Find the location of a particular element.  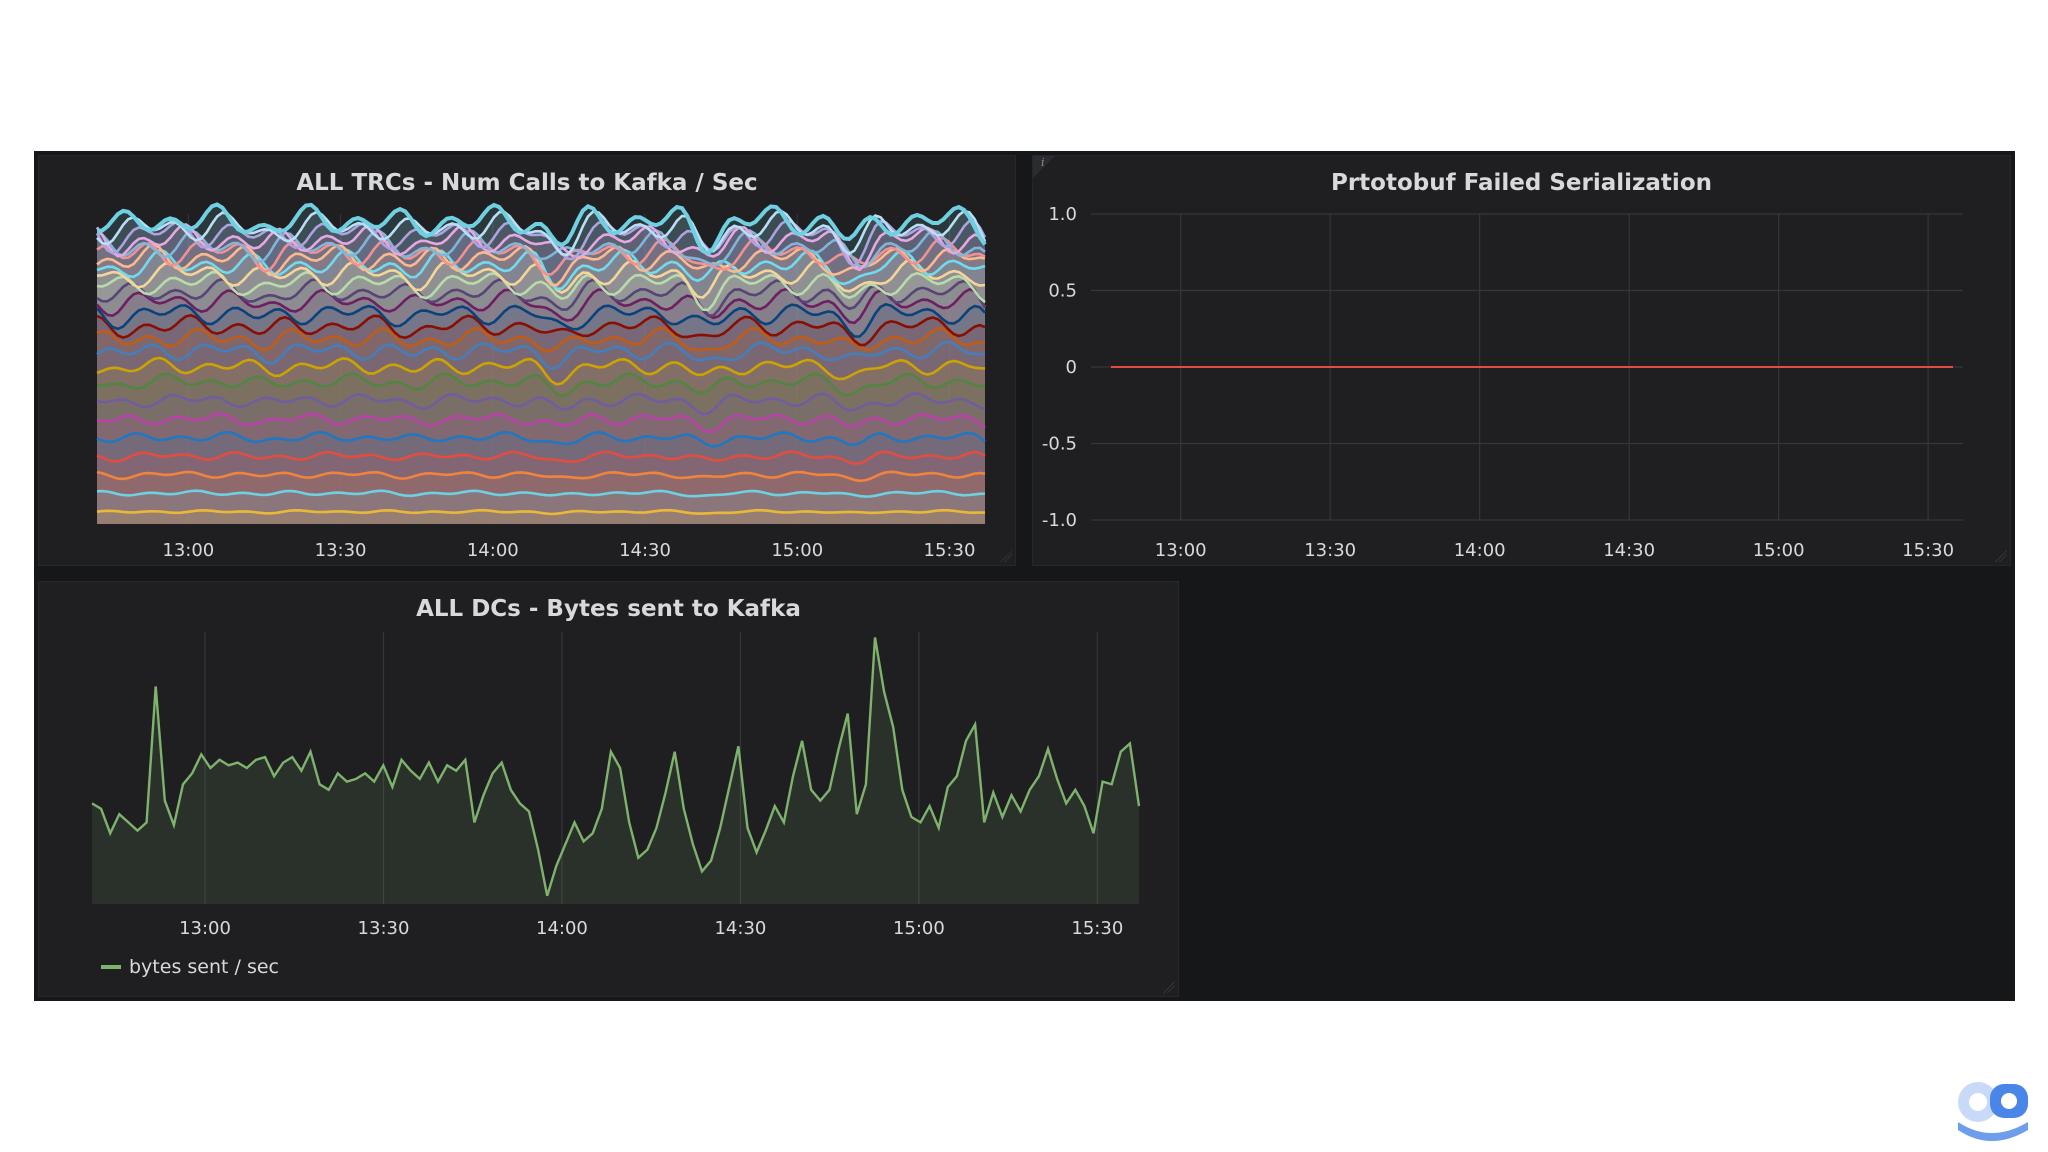

legend: bytes sent / sec is located at coordinates (190, 967).